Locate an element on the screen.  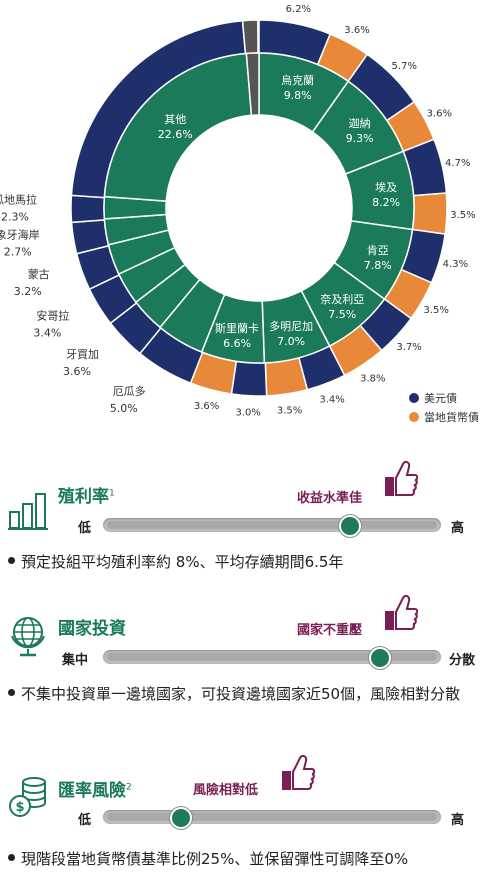
fx-slider-knob is located at coordinates (180, 818).